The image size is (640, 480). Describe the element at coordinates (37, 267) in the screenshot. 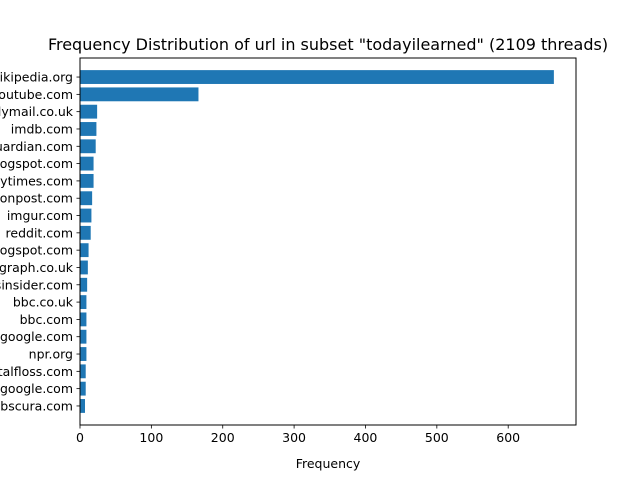

I see `y-tick-label-11: telegraph.co.uk` at that location.